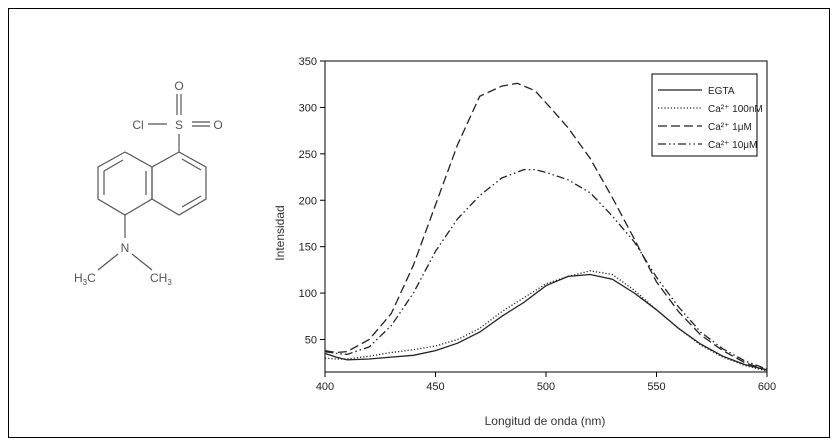 The height and width of the screenshot is (447, 840). What do you see at coordinates (308, 248) in the screenshot?
I see `y-tick-label: 150` at bounding box center [308, 248].